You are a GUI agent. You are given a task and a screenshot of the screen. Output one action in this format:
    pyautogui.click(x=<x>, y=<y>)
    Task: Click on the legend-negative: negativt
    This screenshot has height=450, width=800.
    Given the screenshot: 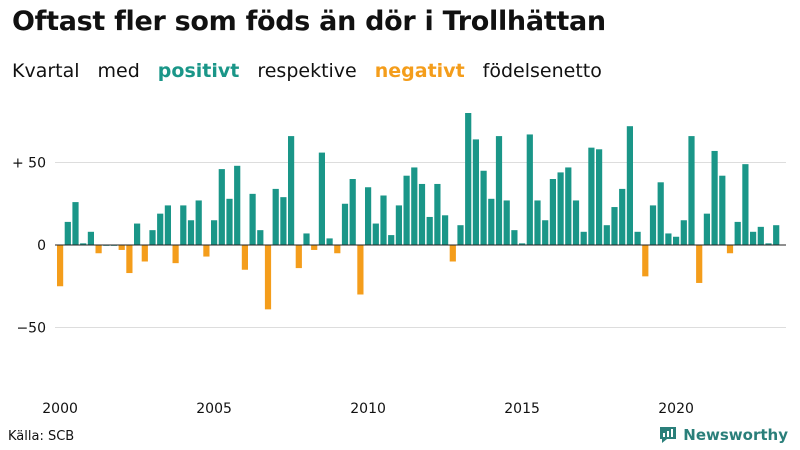 What is the action you would take?
    pyautogui.click(x=419, y=71)
    